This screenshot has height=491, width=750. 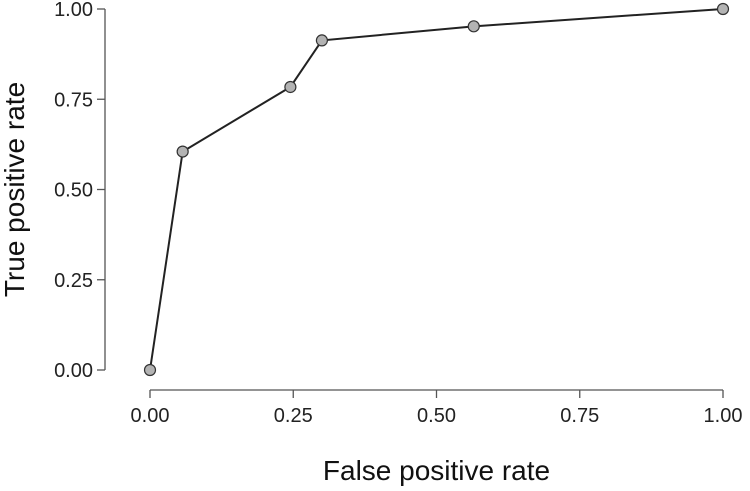 I want to click on x-tick-label: 0.00, so click(x=150, y=416).